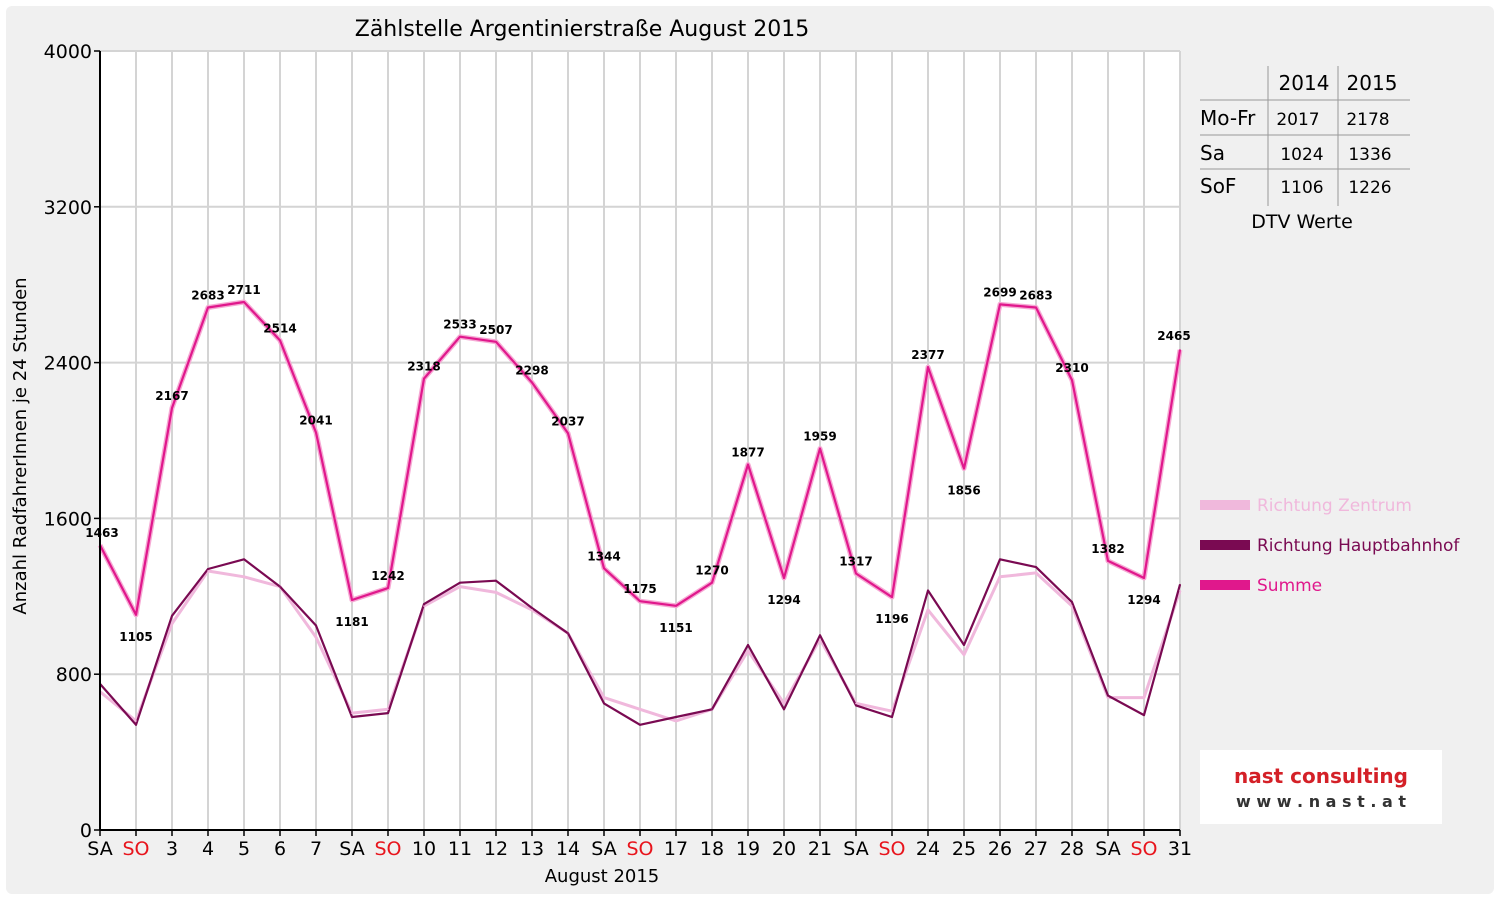 This screenshot has width=1500, height=900. What do you see at coordinates (964, 849) in the screenshot?
I see `x-tick-label: 25` at bounding box center [964, 849].